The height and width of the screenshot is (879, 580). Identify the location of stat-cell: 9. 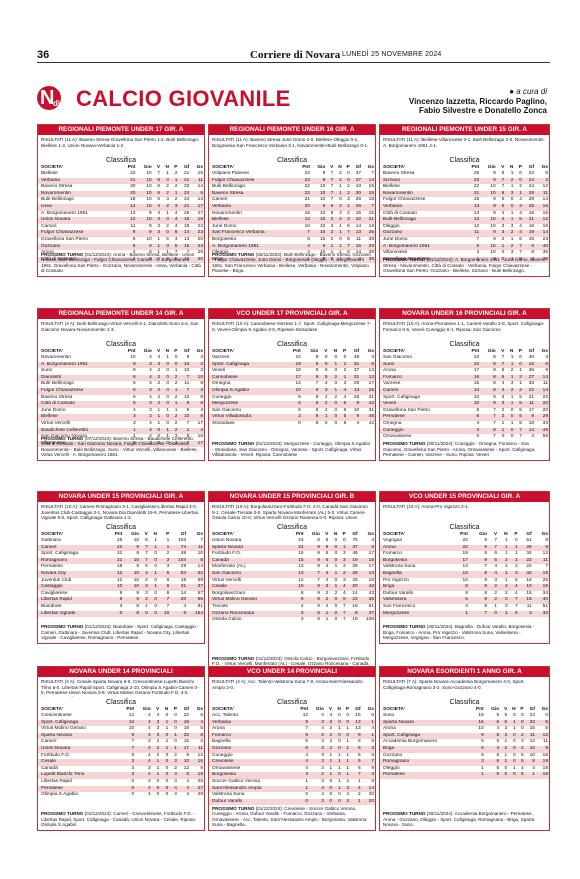
(488, 207).